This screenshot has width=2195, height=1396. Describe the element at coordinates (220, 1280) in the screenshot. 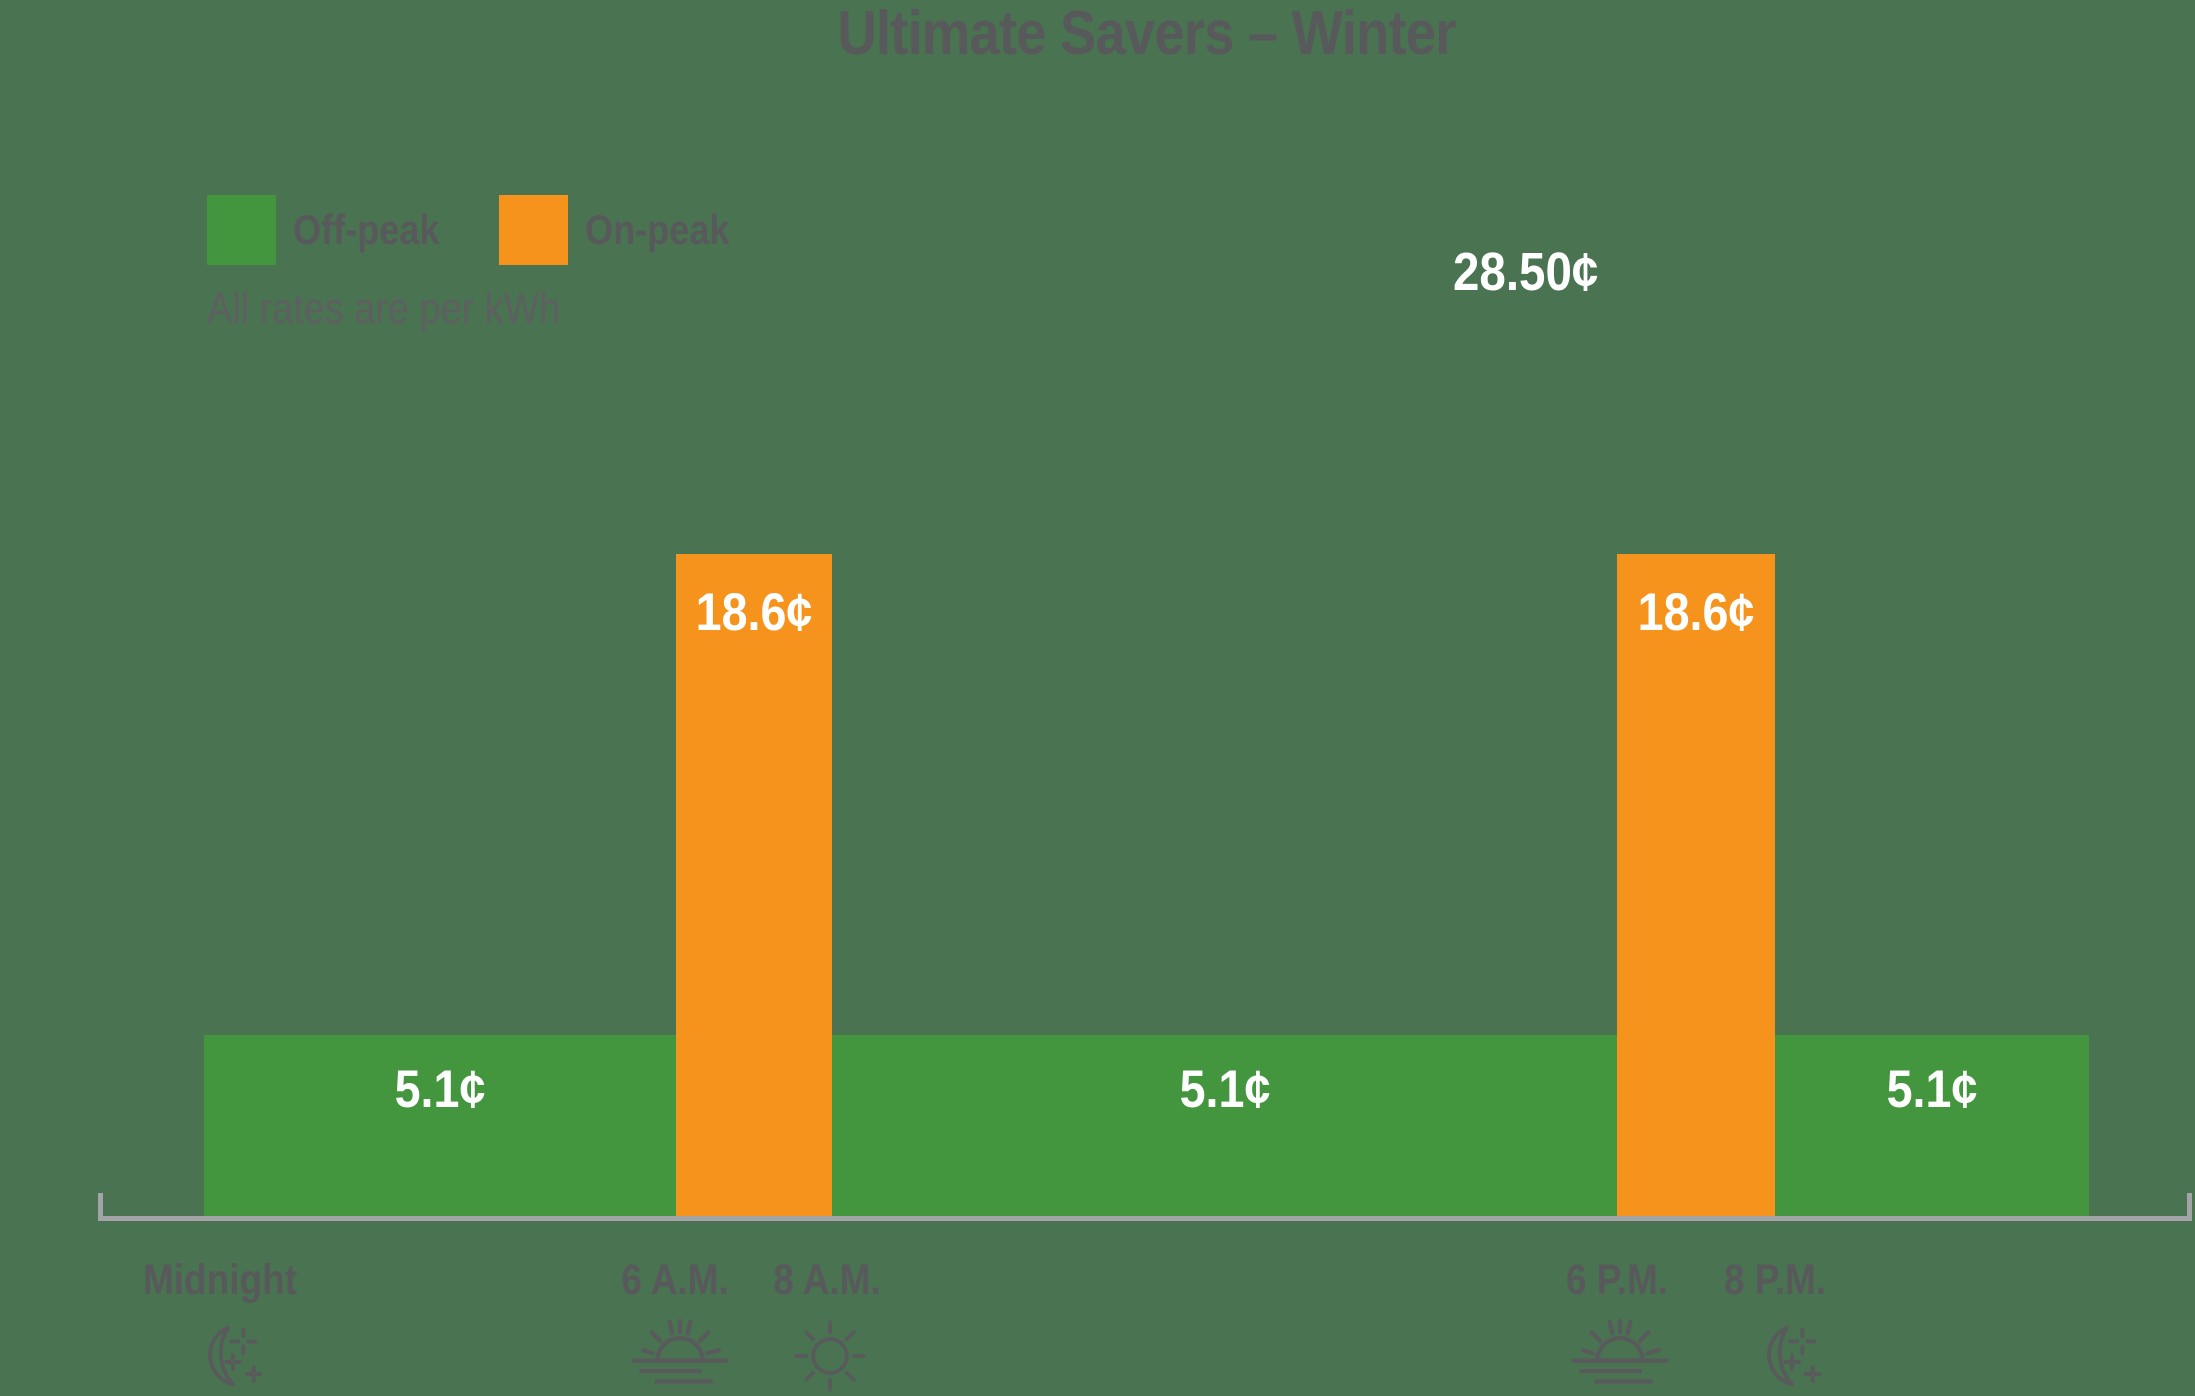

I see `axis-tick-label-midnight: Midnight` at that location.